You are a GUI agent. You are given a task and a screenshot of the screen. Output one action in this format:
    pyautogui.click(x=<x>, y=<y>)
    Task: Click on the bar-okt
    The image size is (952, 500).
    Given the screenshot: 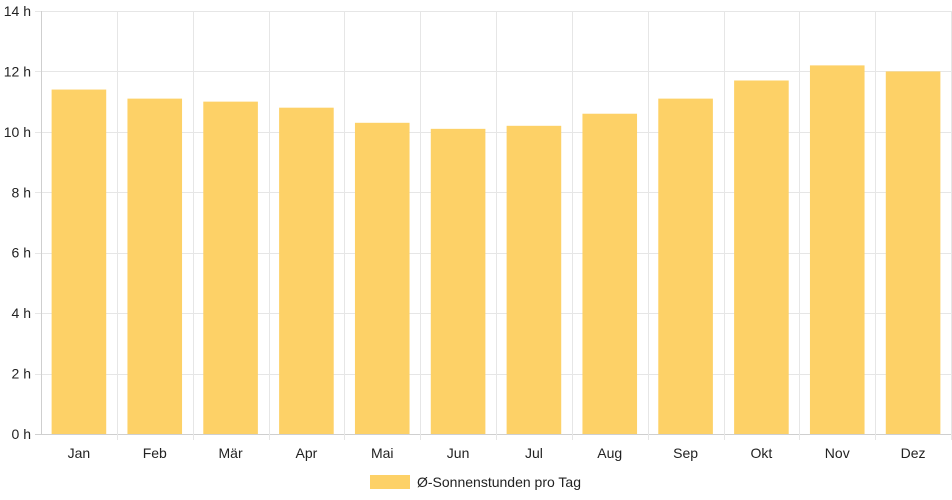 What is the action you would take?
    pyautogui.click(x=761, y=257)
    